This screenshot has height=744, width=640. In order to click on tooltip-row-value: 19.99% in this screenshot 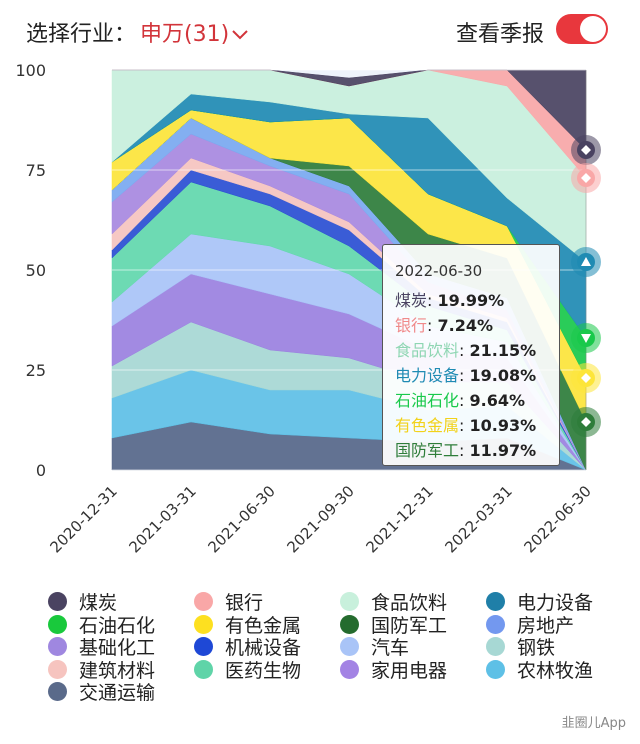, I will do `click(471, 300)`.